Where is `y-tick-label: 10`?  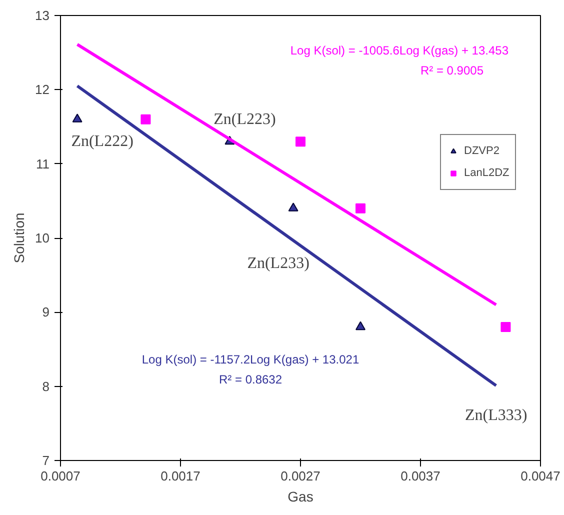 y-tick-label: 10 is located at coordinates (42, 238).